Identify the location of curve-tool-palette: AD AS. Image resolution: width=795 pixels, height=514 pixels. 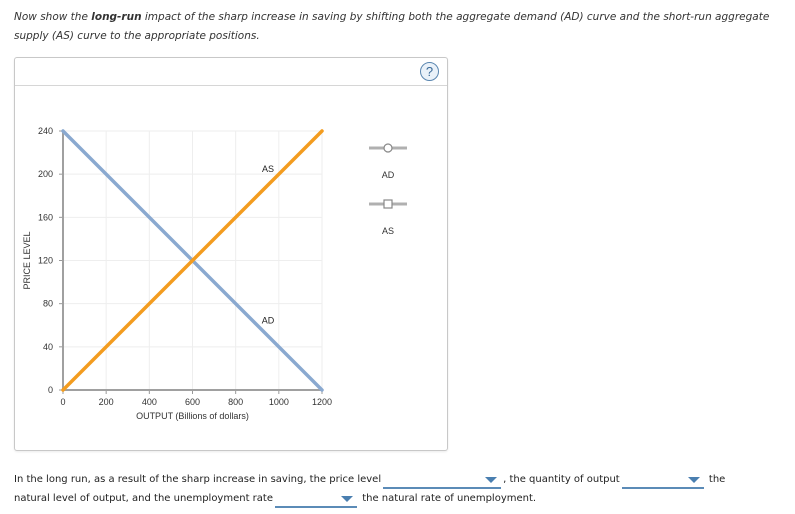
(388, 189).